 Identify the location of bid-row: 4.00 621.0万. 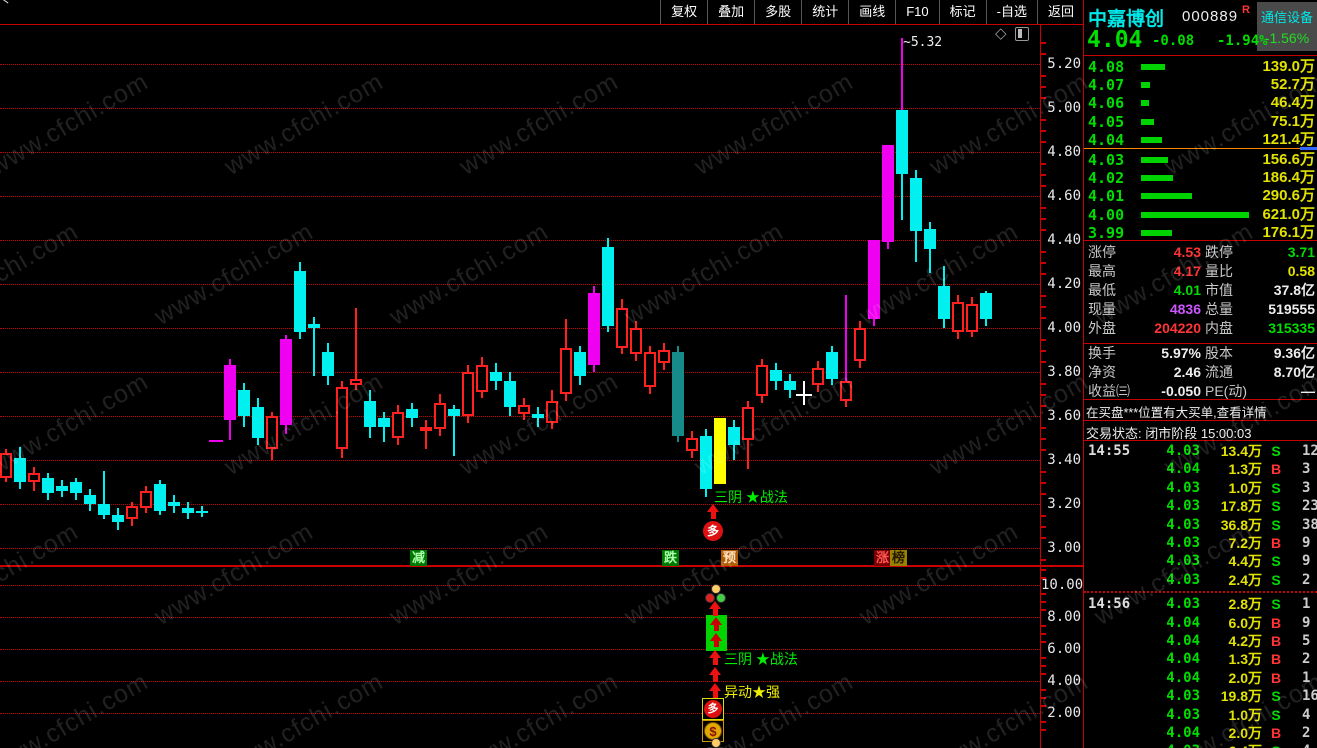
(1200, 215).